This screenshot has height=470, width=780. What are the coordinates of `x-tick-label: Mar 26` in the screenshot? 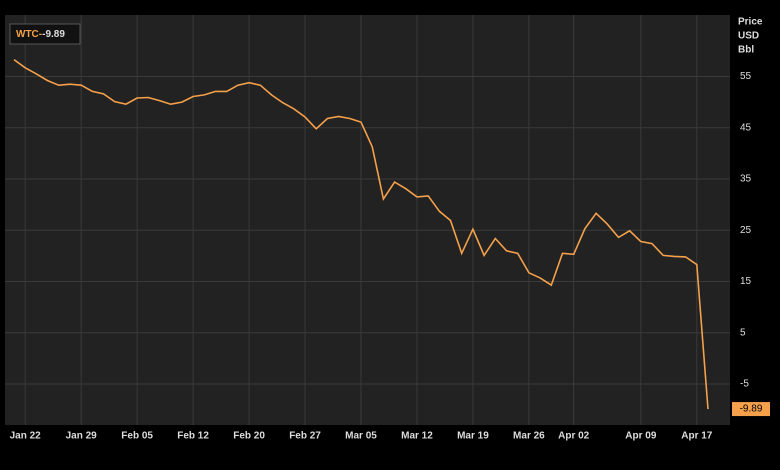 It's located at (529, 436).